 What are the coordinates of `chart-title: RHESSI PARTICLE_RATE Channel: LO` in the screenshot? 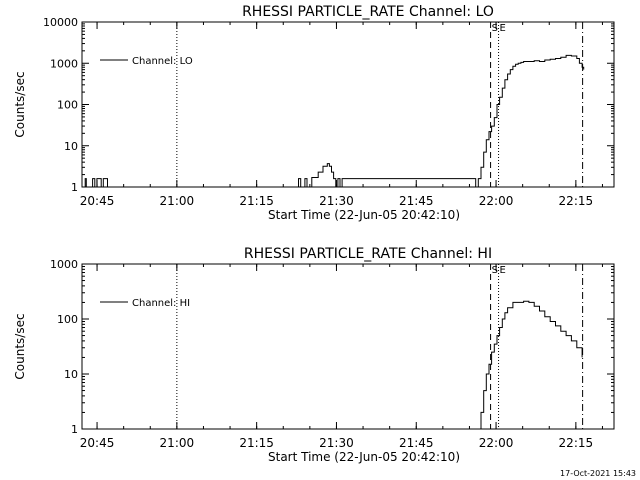 It's located at (368, 12).